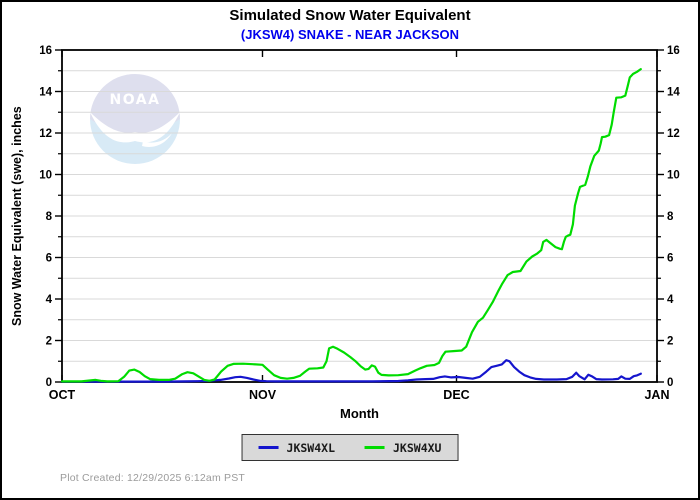  I want to click on y-tick-label-left: 4, so click(49, 300).